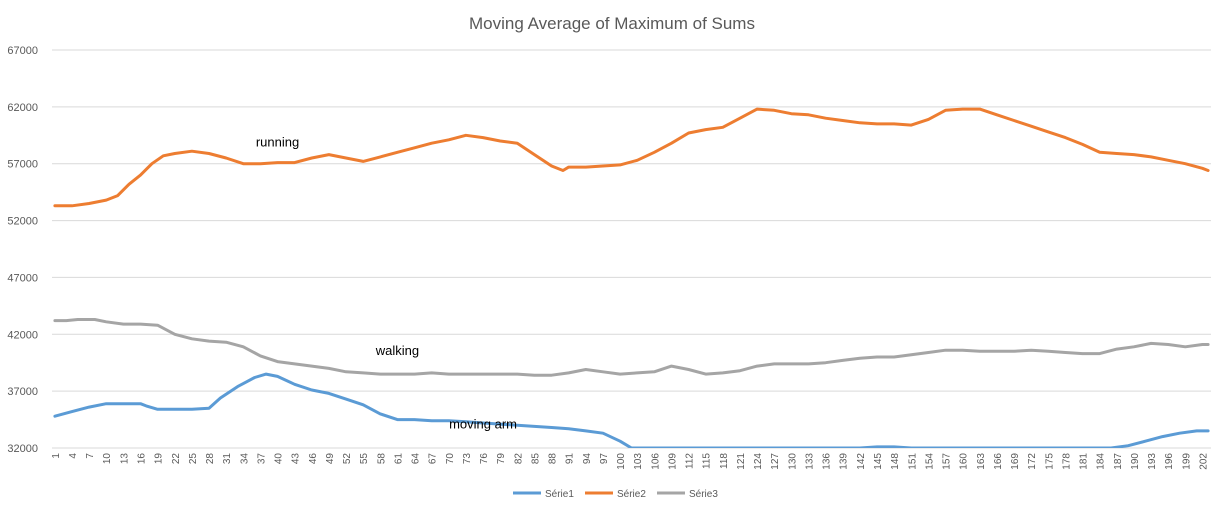 The width and height of the screenshot is (1224, 518). What do you see at coordinates (159, 459) in the screenshot?
I see `x-tick-label: 19` at bounding box center [159, 459].